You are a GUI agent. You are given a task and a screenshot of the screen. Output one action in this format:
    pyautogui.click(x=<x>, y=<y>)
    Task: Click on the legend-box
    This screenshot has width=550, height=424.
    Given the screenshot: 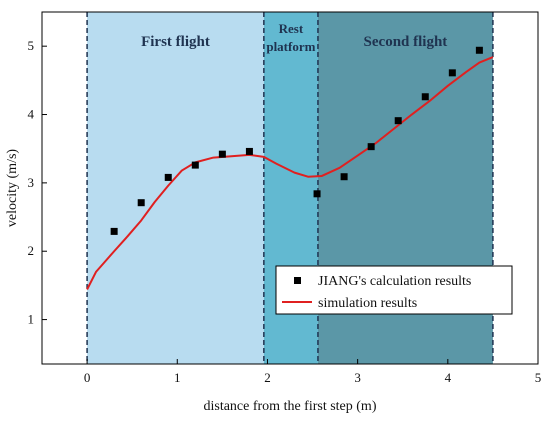 What is the action you would take?
    pyautogui.click(x=394, y=290)
    